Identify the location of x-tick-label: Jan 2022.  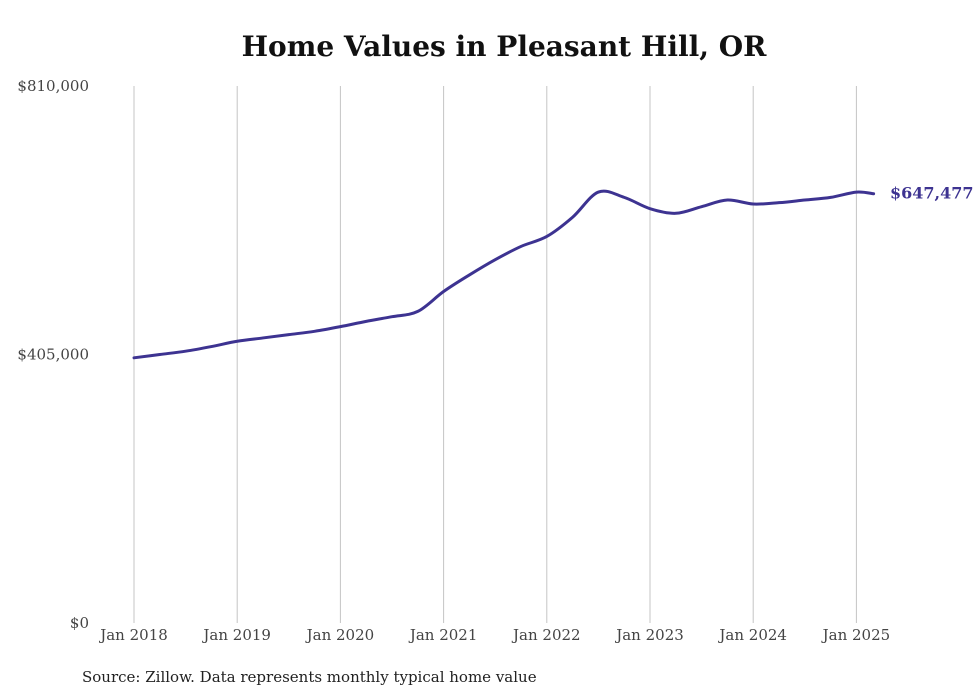
(546, 635).